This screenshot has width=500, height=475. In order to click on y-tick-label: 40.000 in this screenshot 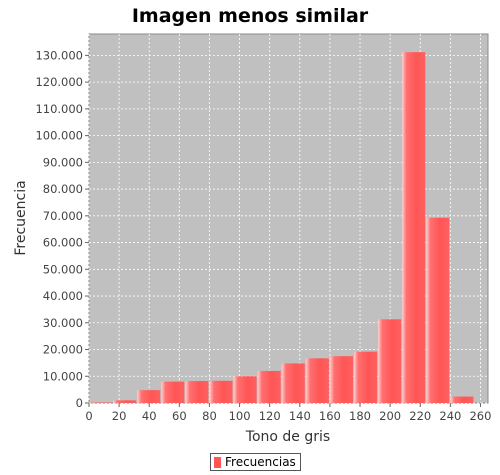, I will do `click(63, 296)`.